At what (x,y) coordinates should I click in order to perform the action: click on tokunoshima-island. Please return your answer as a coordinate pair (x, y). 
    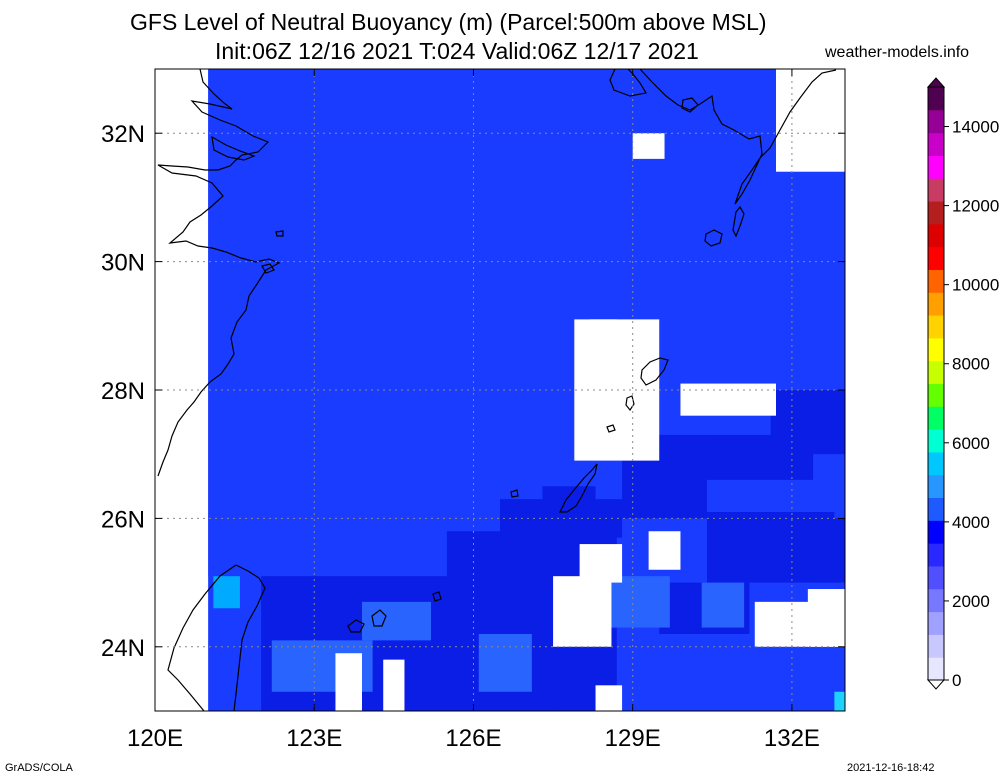
    Looking at the image, I should click on (630, 403).